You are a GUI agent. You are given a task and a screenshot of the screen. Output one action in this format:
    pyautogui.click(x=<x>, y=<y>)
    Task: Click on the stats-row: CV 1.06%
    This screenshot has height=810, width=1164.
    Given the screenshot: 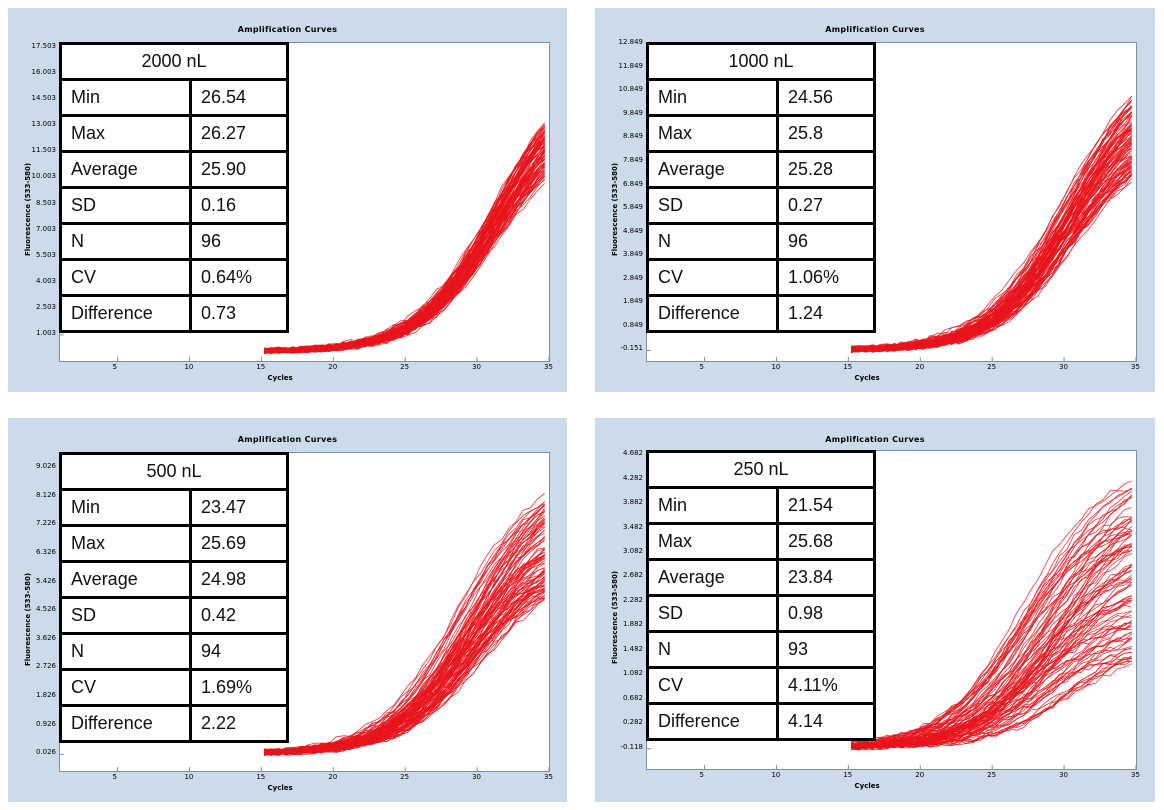 What is the action you would take?
    pyautogui.click(x=761, y=277)
    